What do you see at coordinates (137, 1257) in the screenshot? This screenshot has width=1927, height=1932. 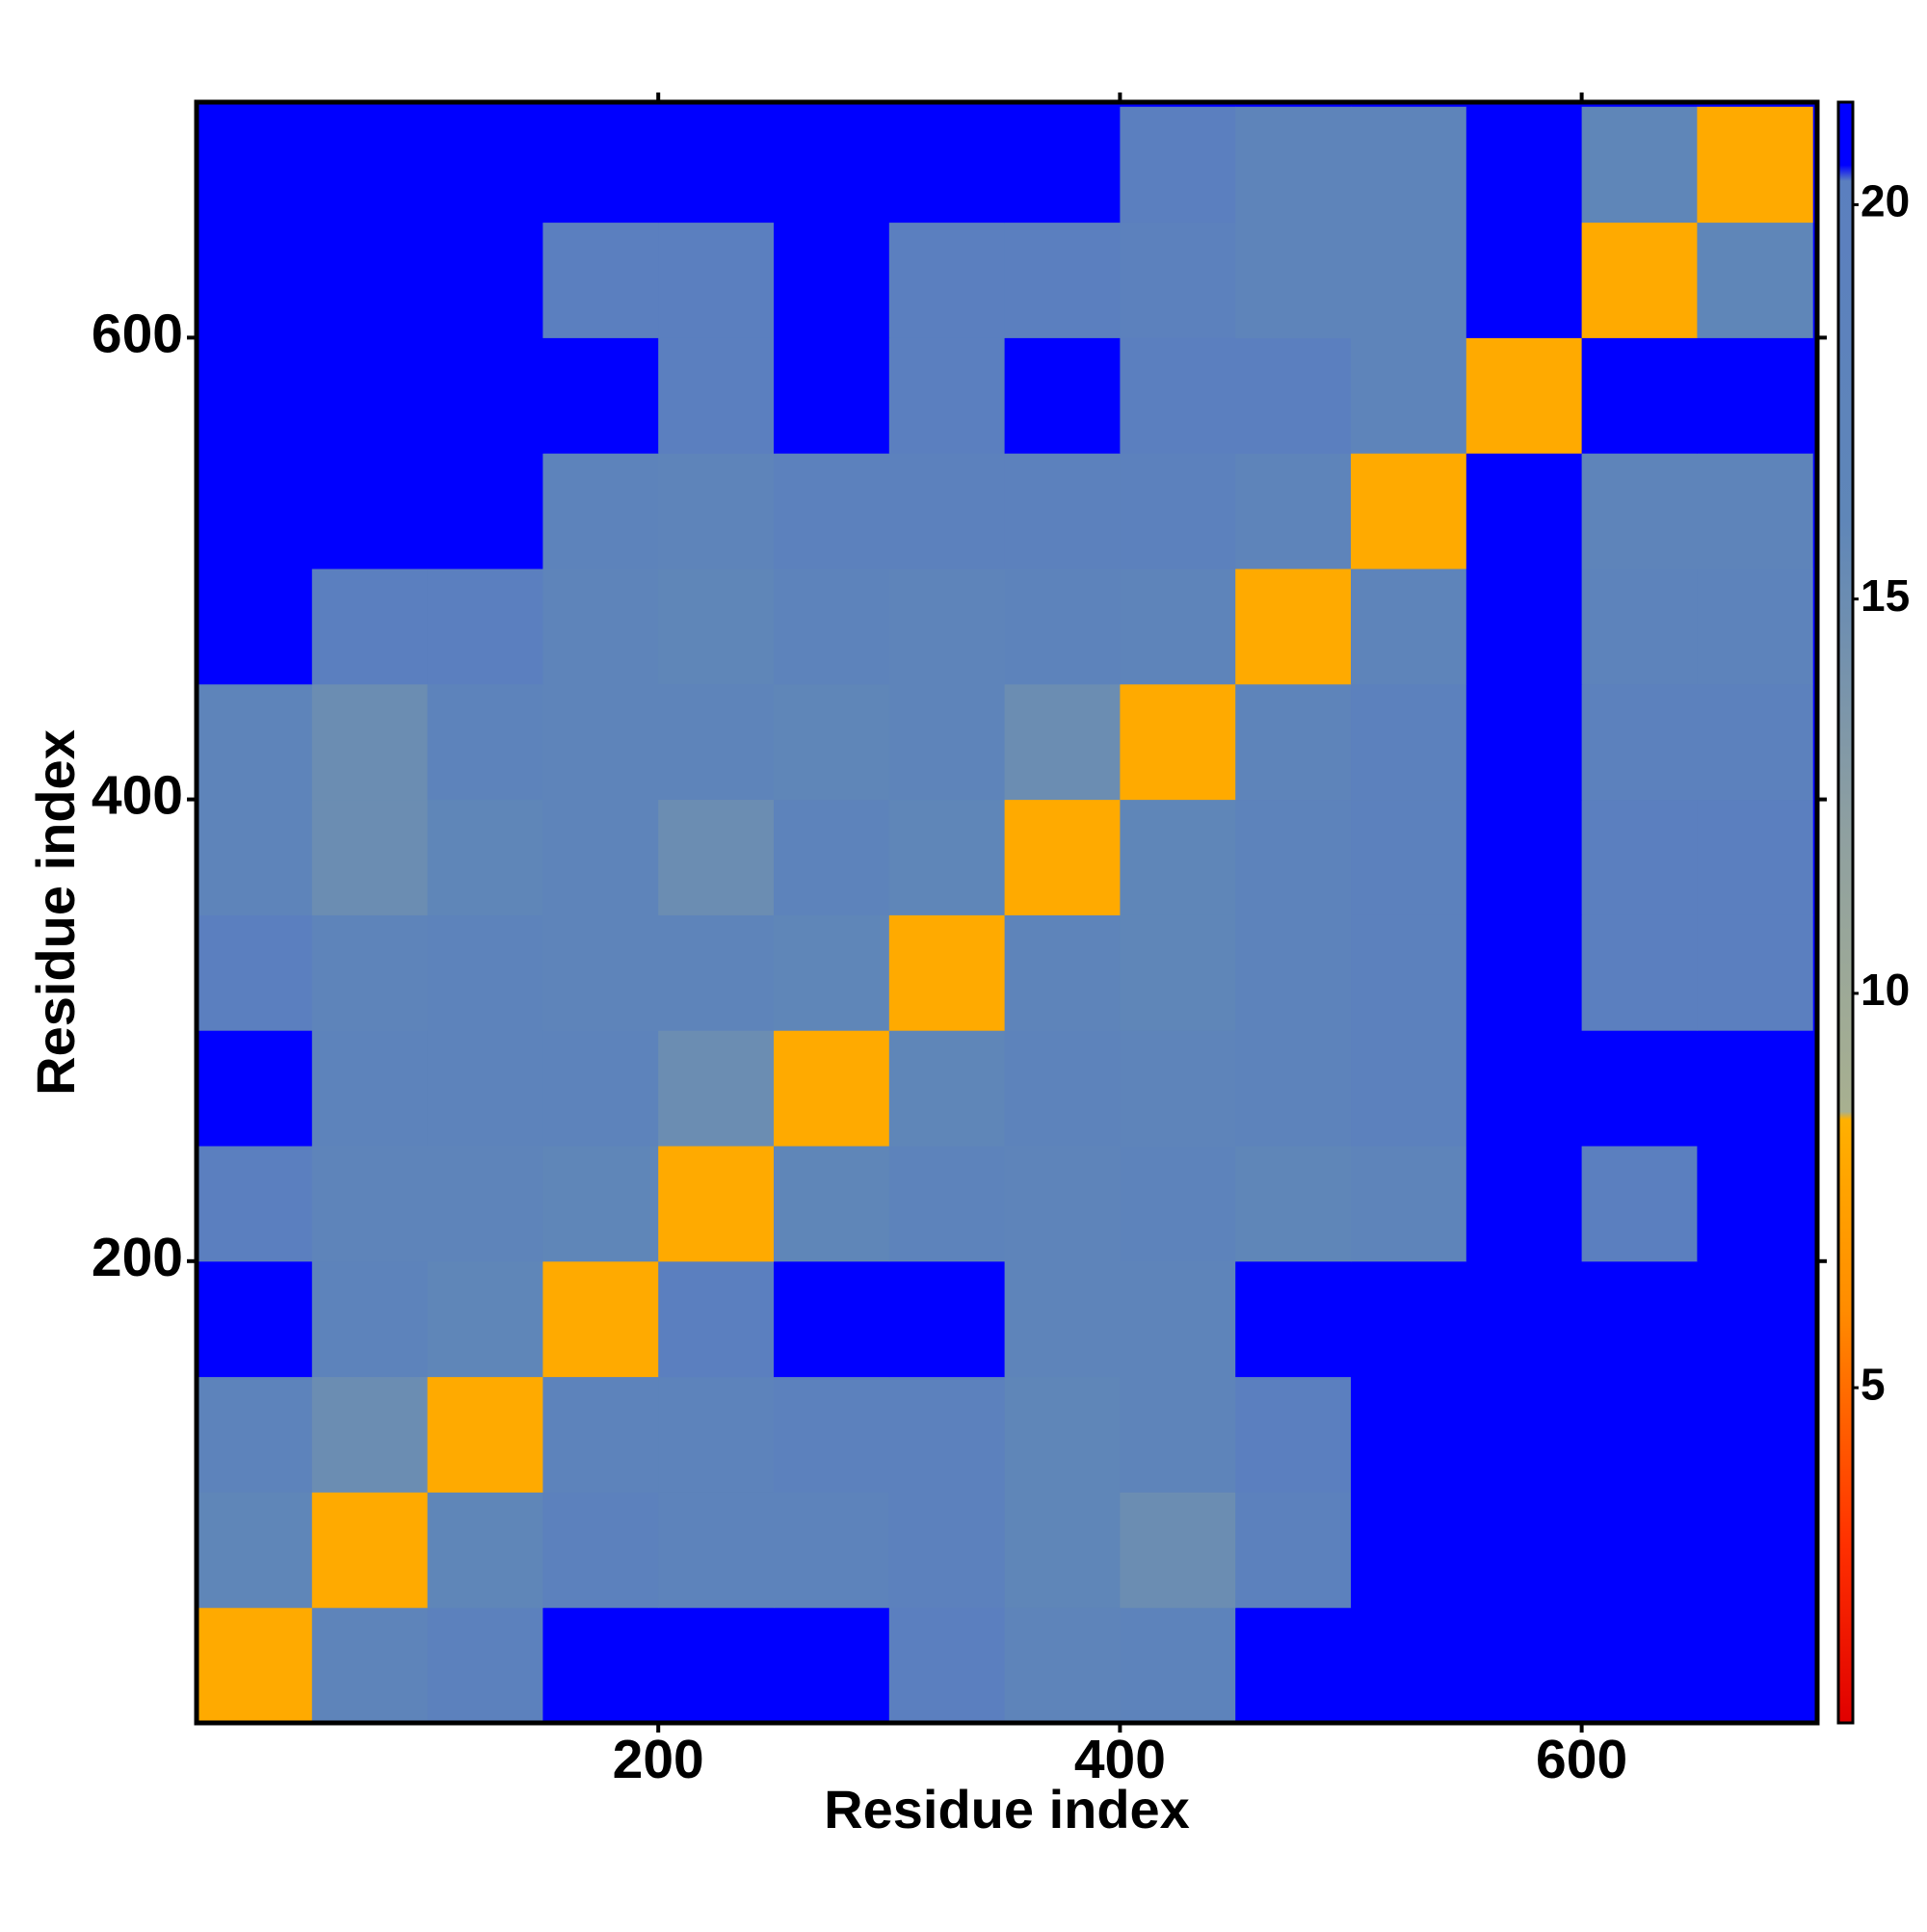 I see `y-tick-label: 200` at bounding box center [137, 1257].